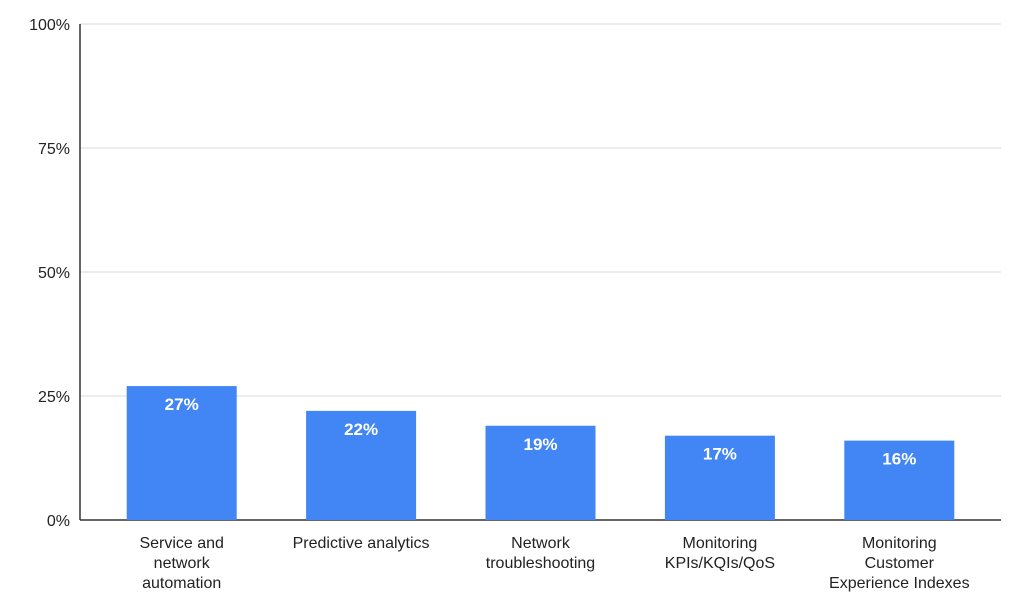 This screenshot has width=1024, height=616. I want to click on category-label: Experience Indexes, so click(899, 583).